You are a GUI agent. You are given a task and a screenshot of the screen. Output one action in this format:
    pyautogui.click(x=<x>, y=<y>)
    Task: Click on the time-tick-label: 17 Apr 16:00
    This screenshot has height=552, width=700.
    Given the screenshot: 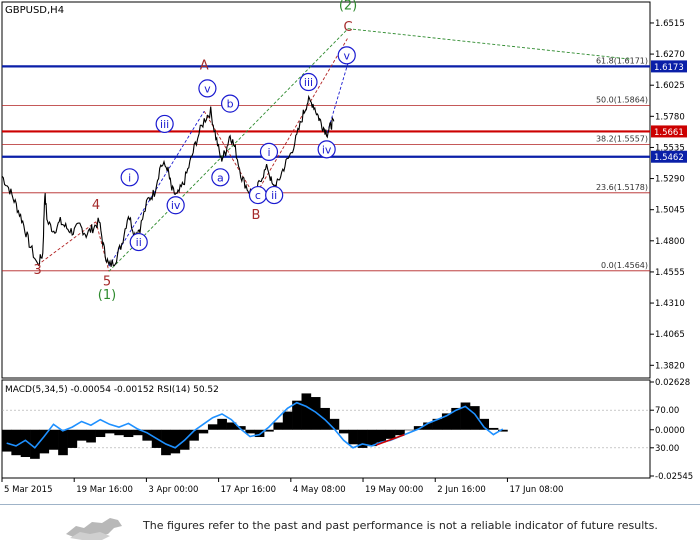 What is the action you would take?
    pyautogui.click(x=248, y=490)
    